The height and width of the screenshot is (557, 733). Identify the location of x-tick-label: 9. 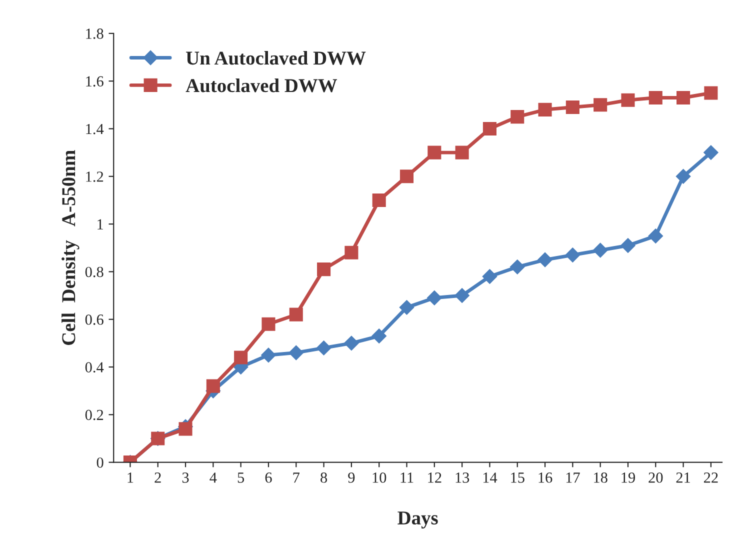
(351, 477).